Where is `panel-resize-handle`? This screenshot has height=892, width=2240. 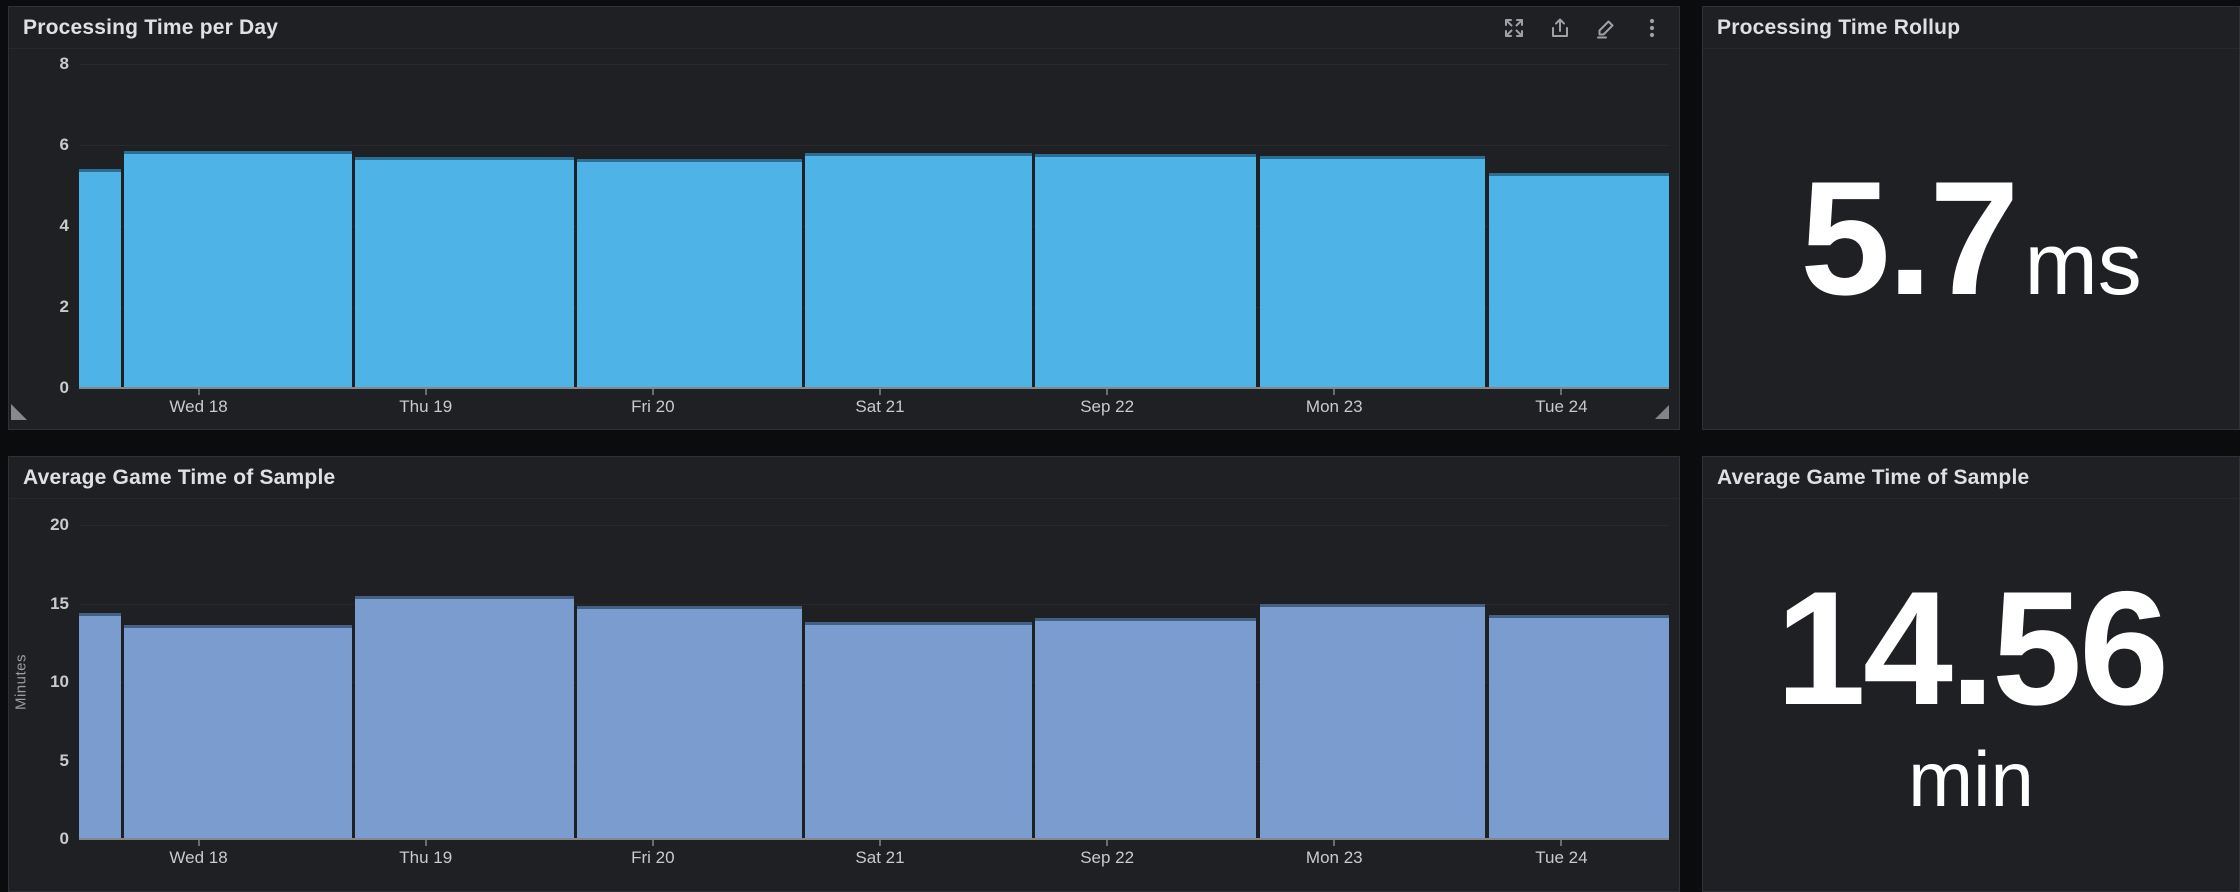 panel-resize-handle is located at coordinates (1662, 412).